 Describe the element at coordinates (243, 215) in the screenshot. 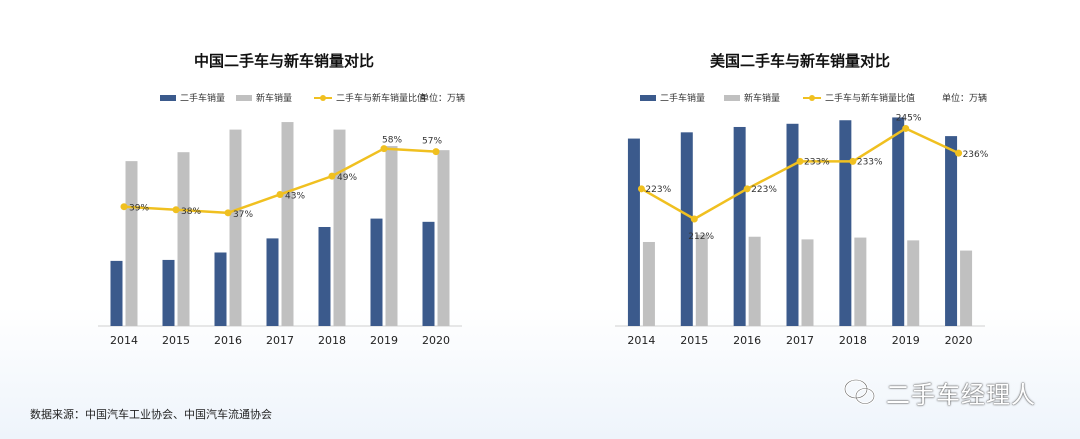

I see `ratio-data-label: 37%` at that location.